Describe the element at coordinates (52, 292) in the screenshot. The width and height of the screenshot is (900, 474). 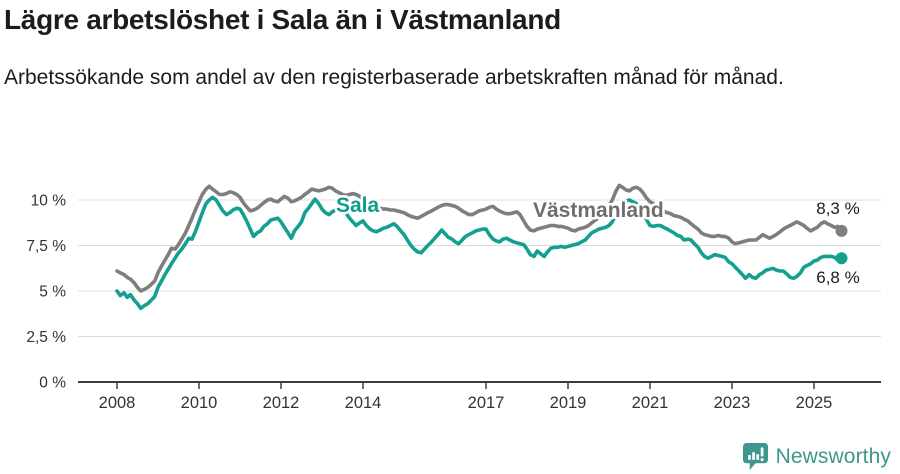
I see `y-tick-label: 5 %` at that location.